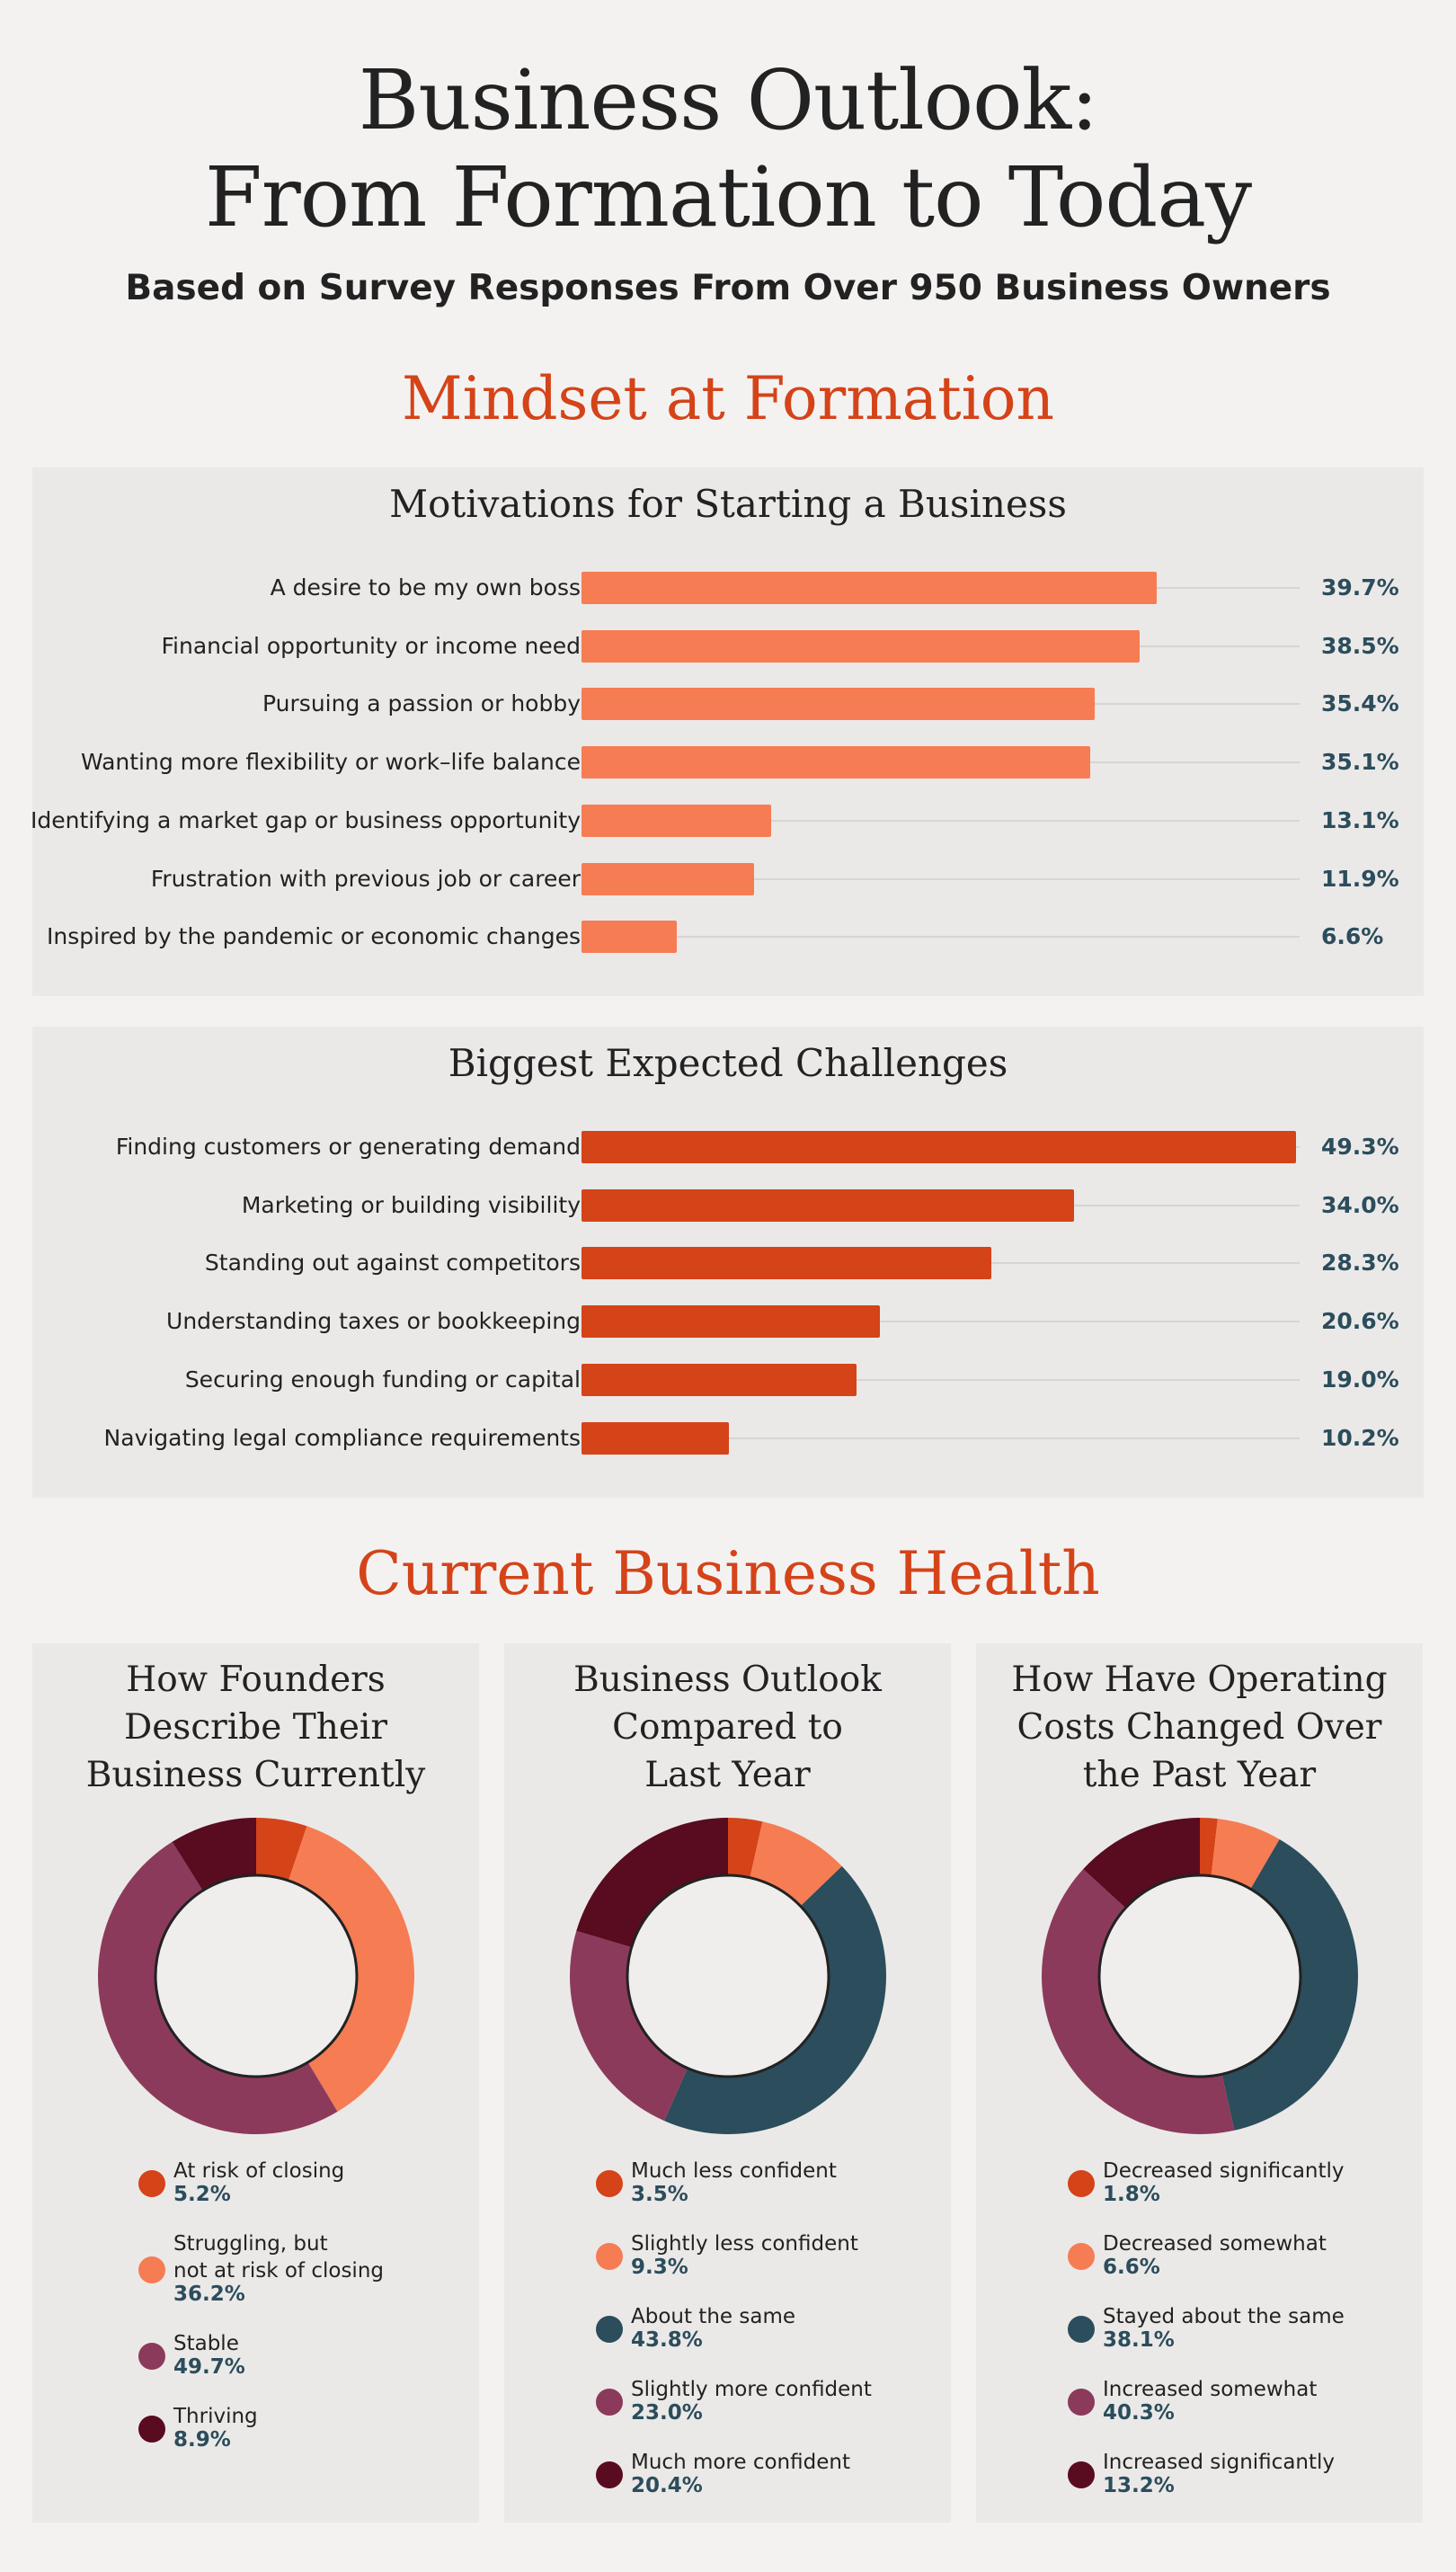 Image resolution: width=1456 pixels, height=2572 pixels. What do you see at coordinates (1360, 1379) in the screenshot?
I see `challenge-bar-value: 19.0%` at bounding box center [1360, 1379].